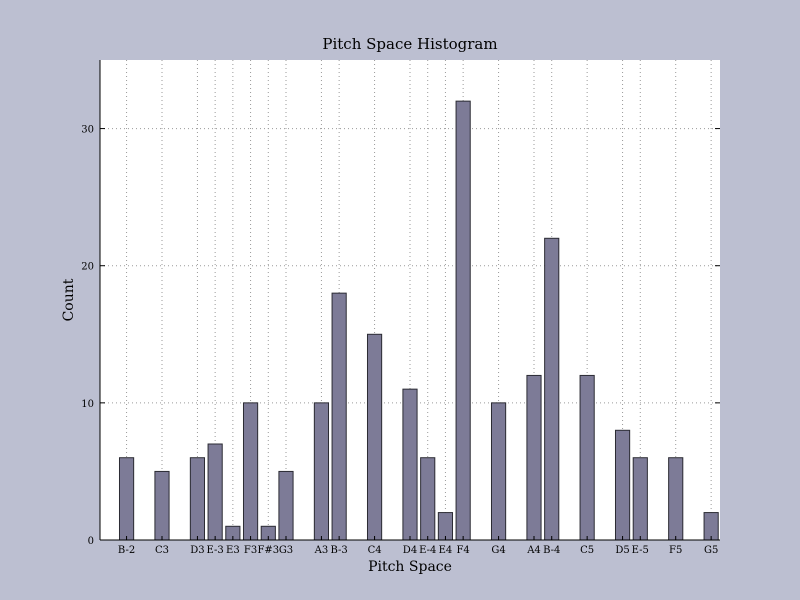 This screenshot has width=800, height=600. Describe the element at coordinates (126, 550) in the screenshot. I see `x-tick-label: B-2` at that location.